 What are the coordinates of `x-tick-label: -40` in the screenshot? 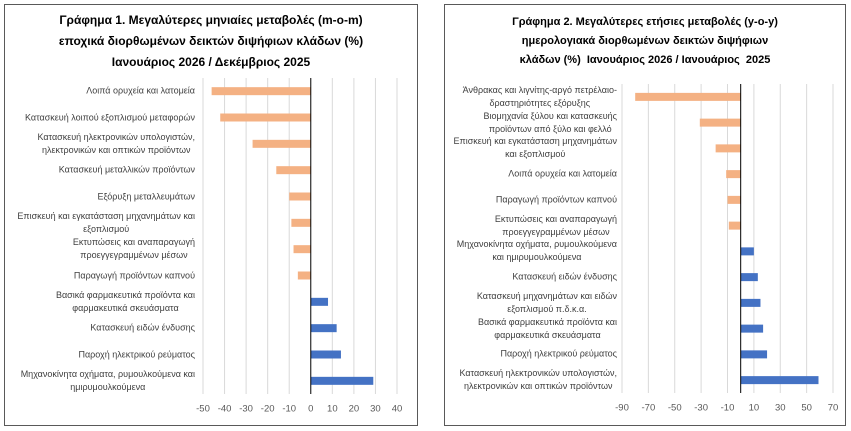 It's located at (225, 409).